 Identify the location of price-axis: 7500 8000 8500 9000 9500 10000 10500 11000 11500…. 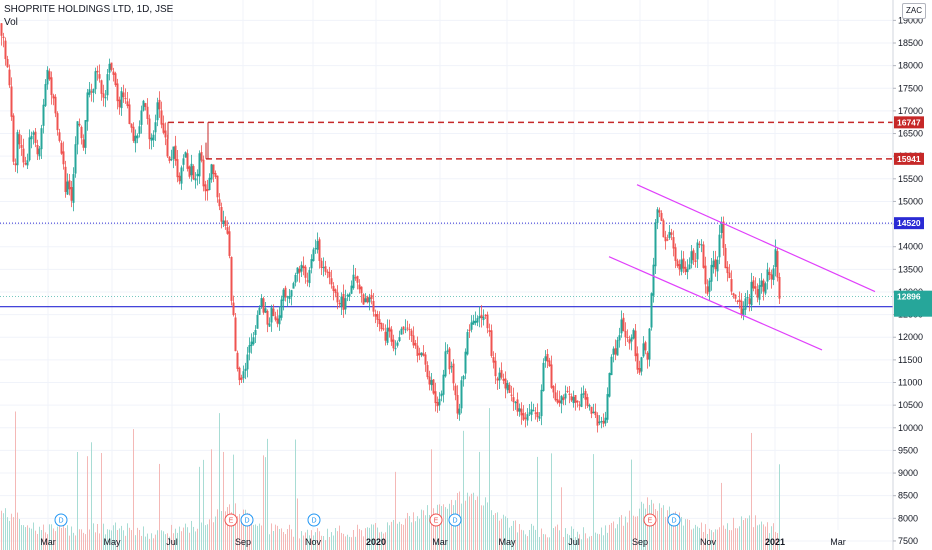
(912, 275).